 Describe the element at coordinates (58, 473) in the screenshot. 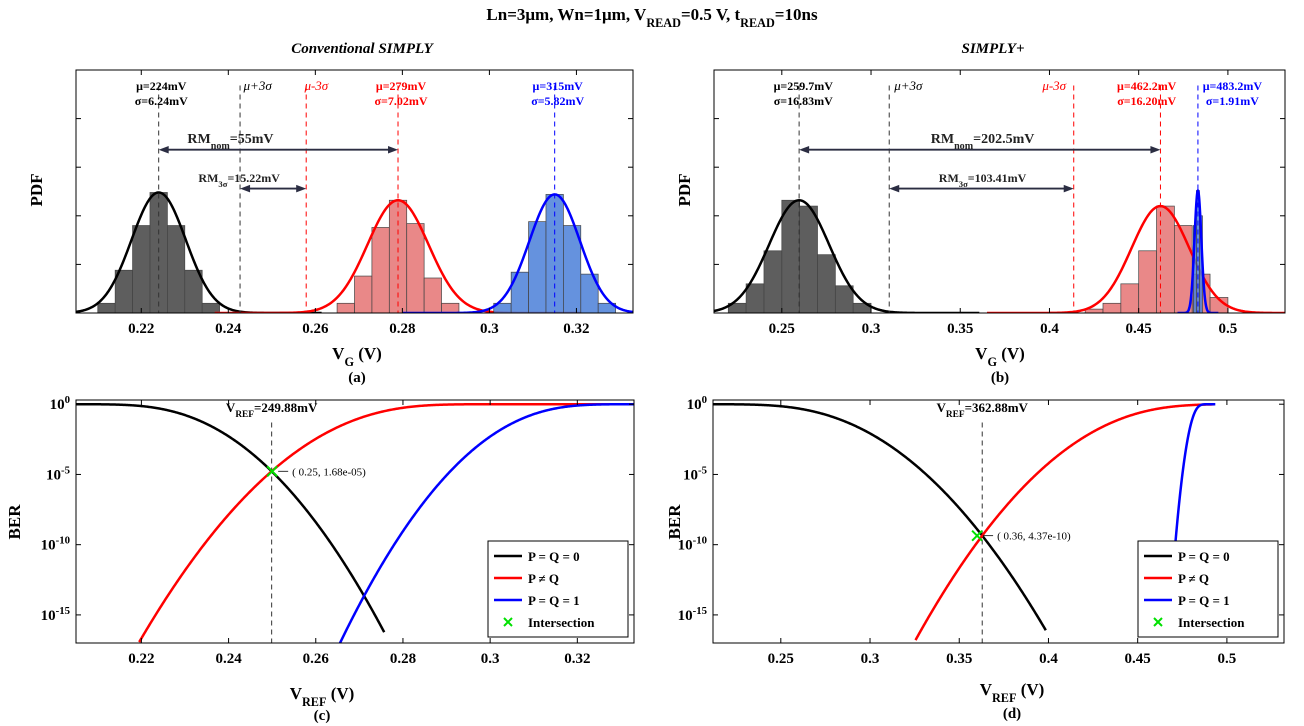

I see `panel-c-ytick-label: 10⁻⁵` at that location.